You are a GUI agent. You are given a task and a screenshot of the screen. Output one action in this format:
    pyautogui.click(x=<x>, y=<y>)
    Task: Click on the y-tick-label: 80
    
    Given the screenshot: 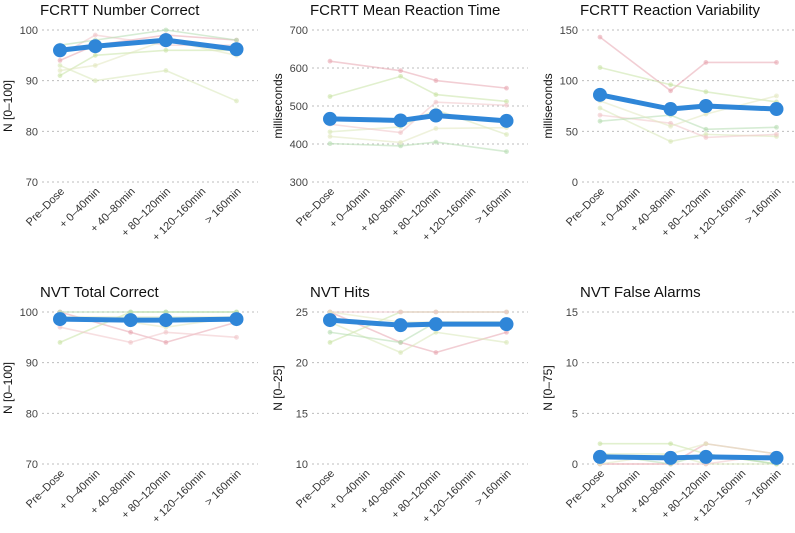 What is the action you would take?
    pyautogui.click(x=32, y=132)
    